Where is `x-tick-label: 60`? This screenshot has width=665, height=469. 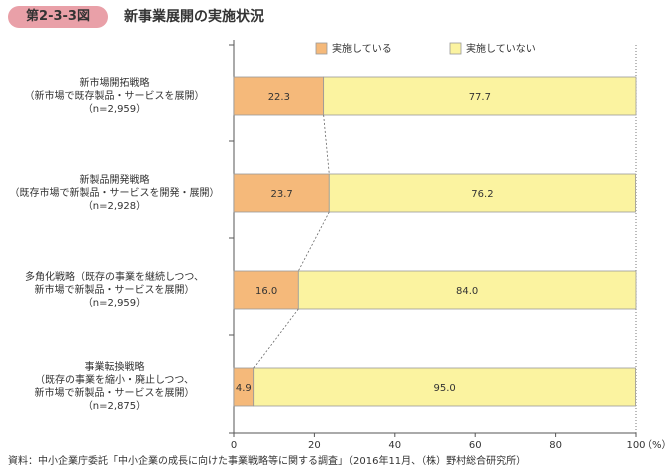 x-tick-label: 60 is located at coordinates (475, 445).